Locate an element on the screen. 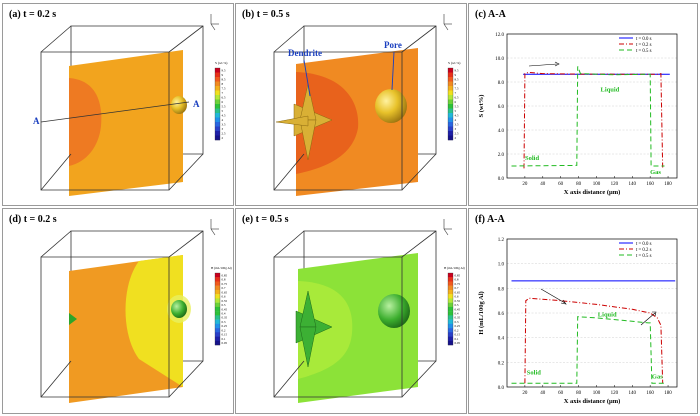  colorbar-tick-label: 0.2 is located at coordinates (457, 330).